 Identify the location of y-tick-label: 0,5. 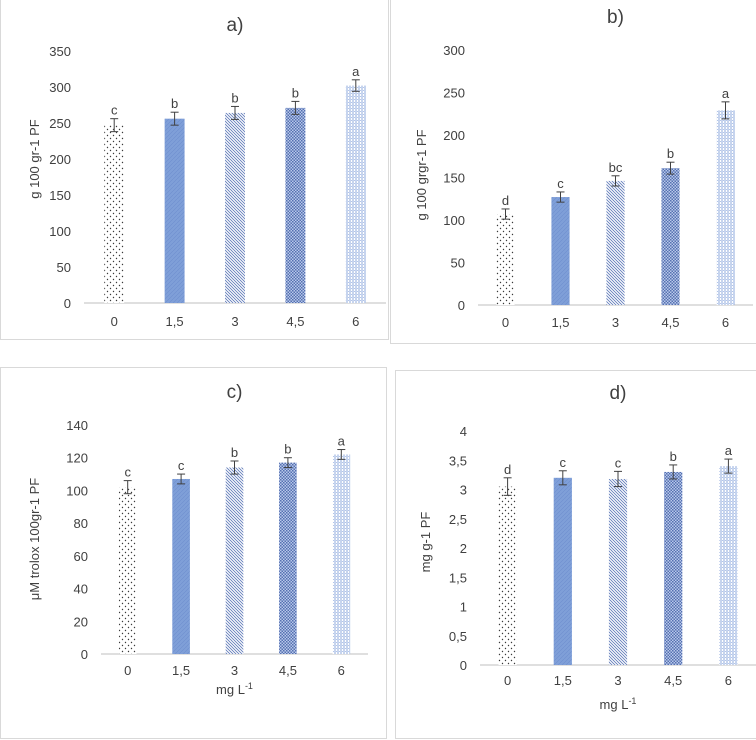
(458, 636).